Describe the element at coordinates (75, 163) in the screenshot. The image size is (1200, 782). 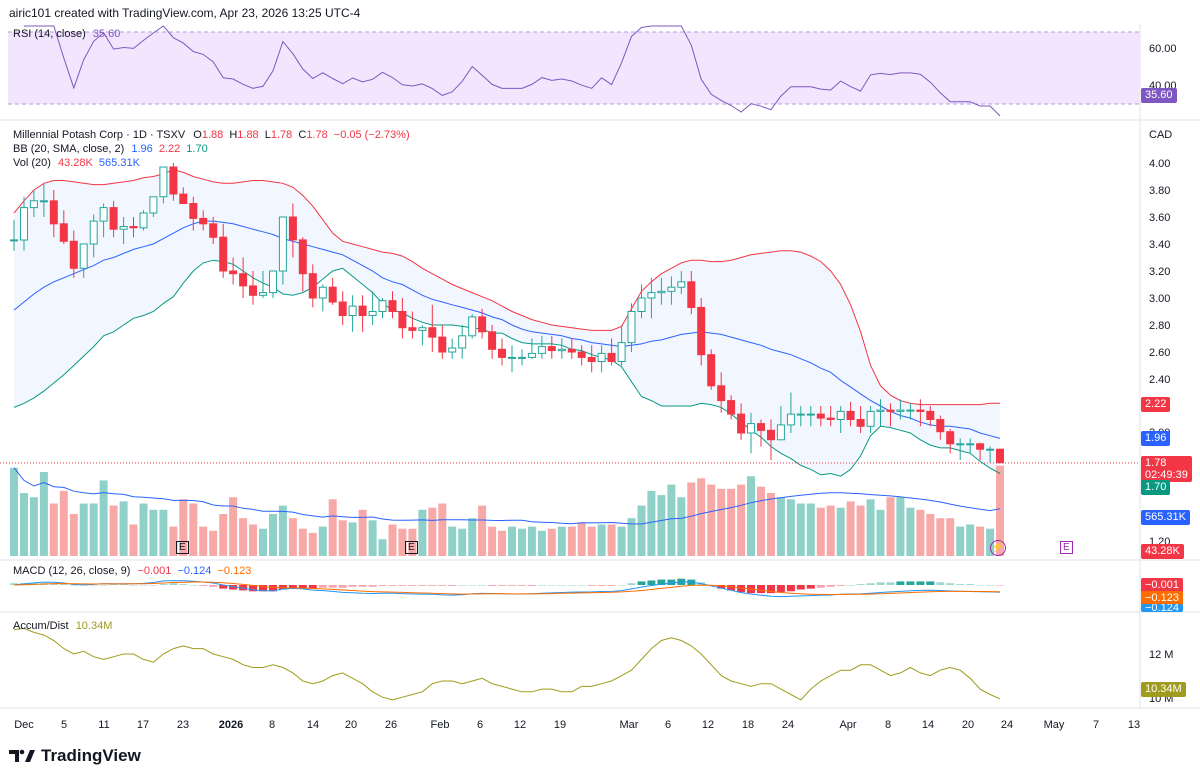
I see `vol-value: 43.28K` at that location.